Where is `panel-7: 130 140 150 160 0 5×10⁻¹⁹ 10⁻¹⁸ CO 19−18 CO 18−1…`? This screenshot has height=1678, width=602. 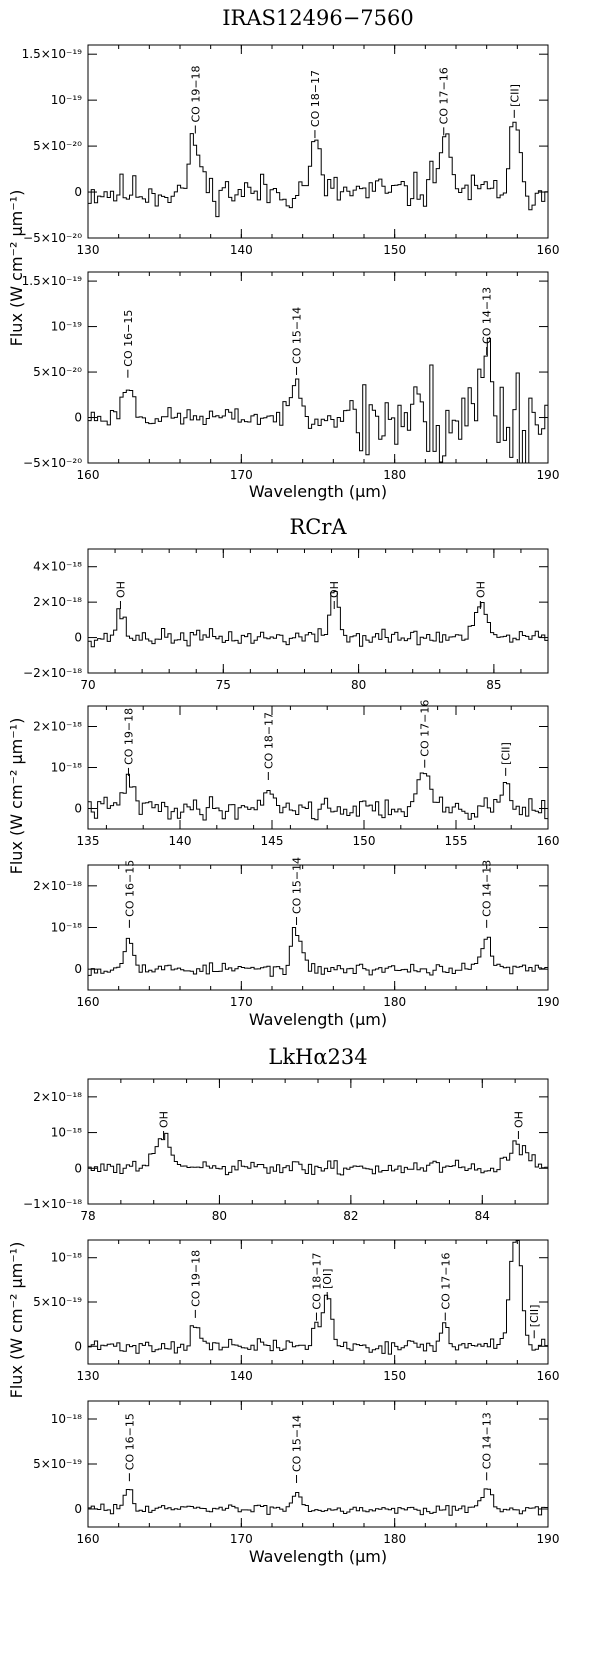
panel-7: 130 140 150 160 0 5×10⁻¹⁹ 10⁻¹⁸ CO 19−18 CO 18−1… is located at coordinates (296, 1311).